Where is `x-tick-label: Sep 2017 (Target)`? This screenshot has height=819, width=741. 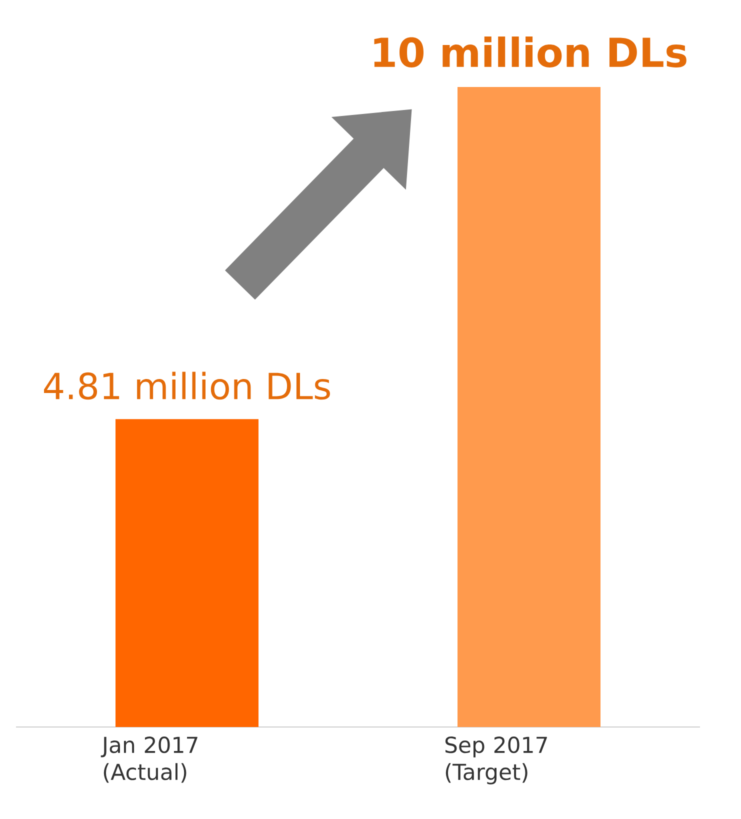
x-tick-label: Sep 2017 (Target) is located at coordinates (496, 760).